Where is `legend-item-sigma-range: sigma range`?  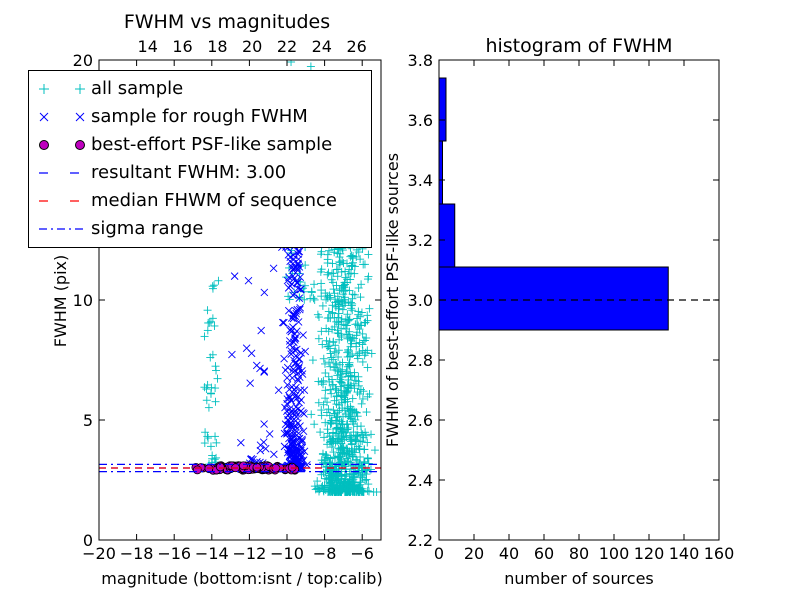
legend-item-sigma-range: sigma range is located at coordinates (200, 229).